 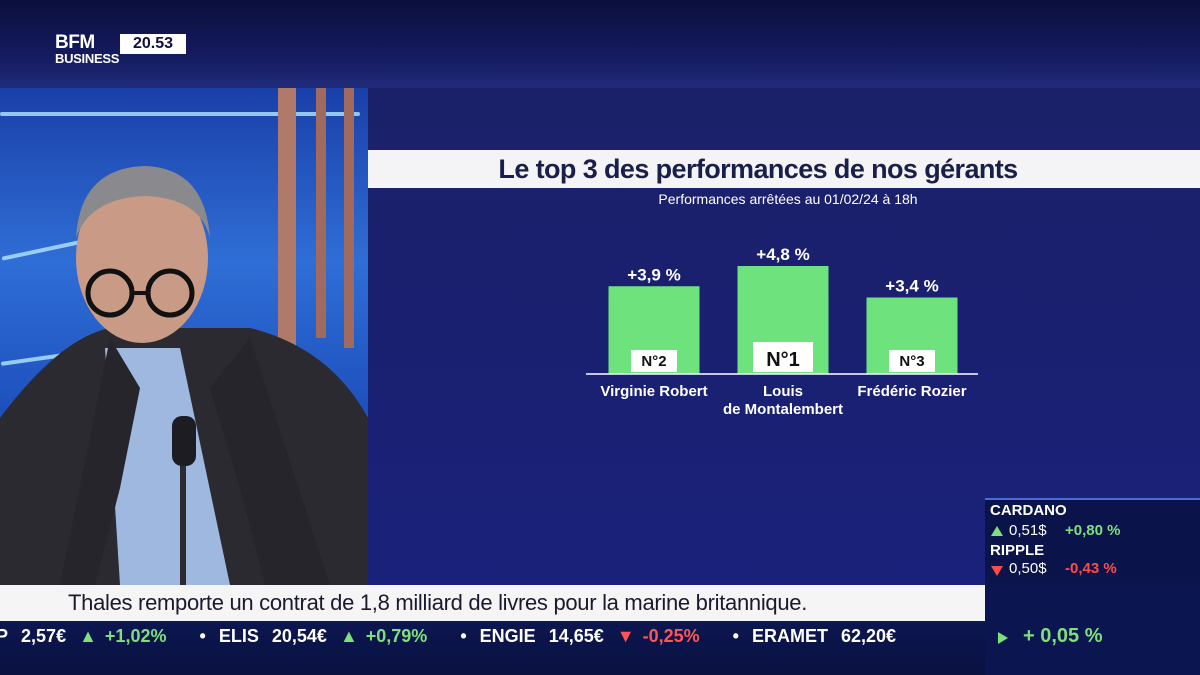 I want to click on chart-title: Le top 3 des performances de nos gérants, so click(x=758, y=169).